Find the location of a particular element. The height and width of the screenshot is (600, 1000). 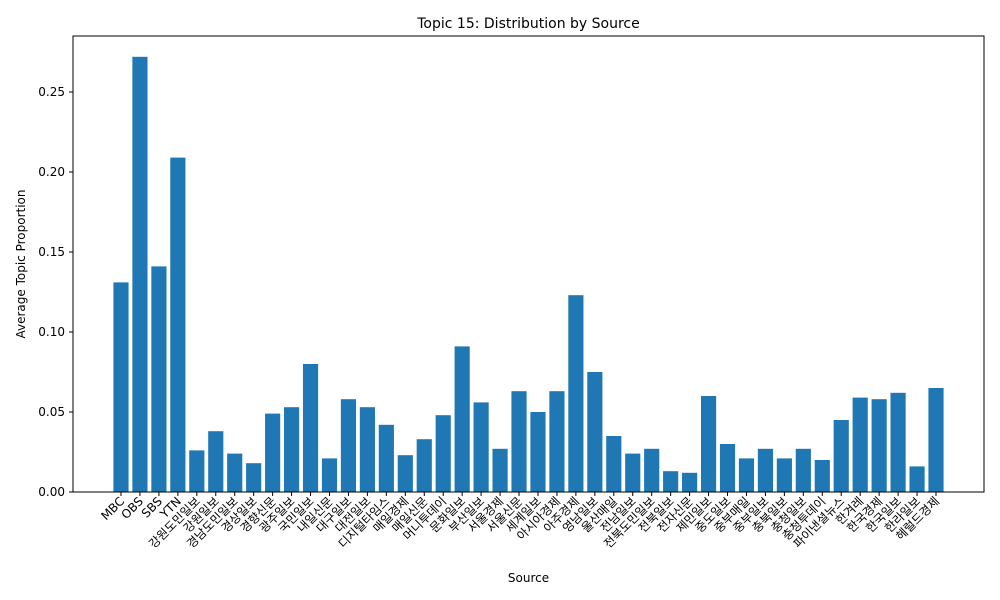

y-tick-label: 0.00 is located at coordinates (51, 492).